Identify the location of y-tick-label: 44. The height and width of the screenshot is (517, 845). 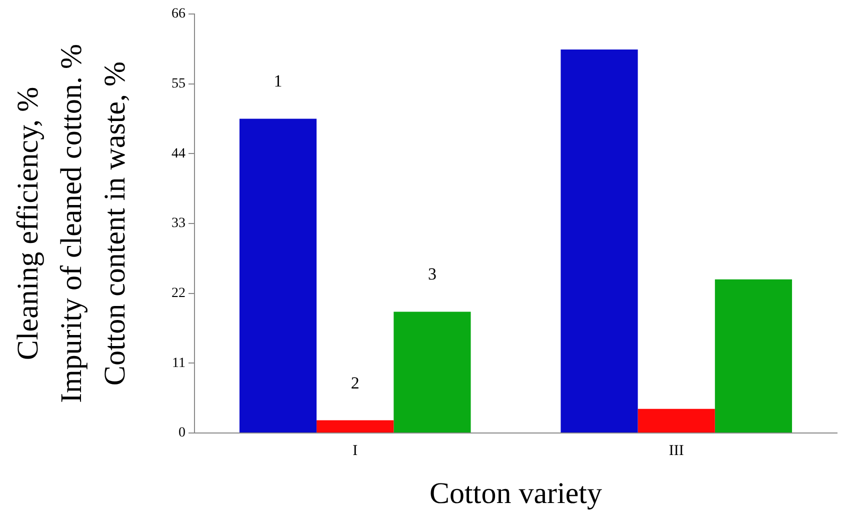
(179, 154).